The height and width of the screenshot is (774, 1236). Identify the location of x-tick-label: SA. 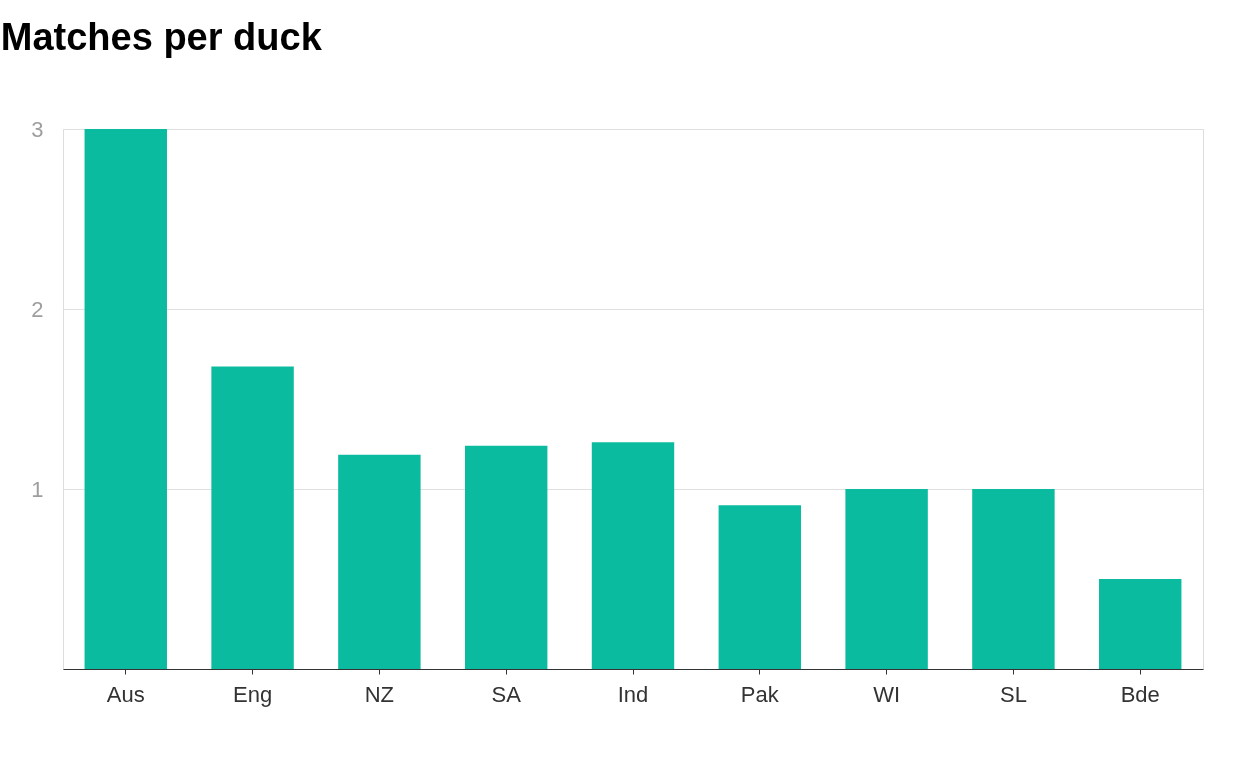
(506, 694).